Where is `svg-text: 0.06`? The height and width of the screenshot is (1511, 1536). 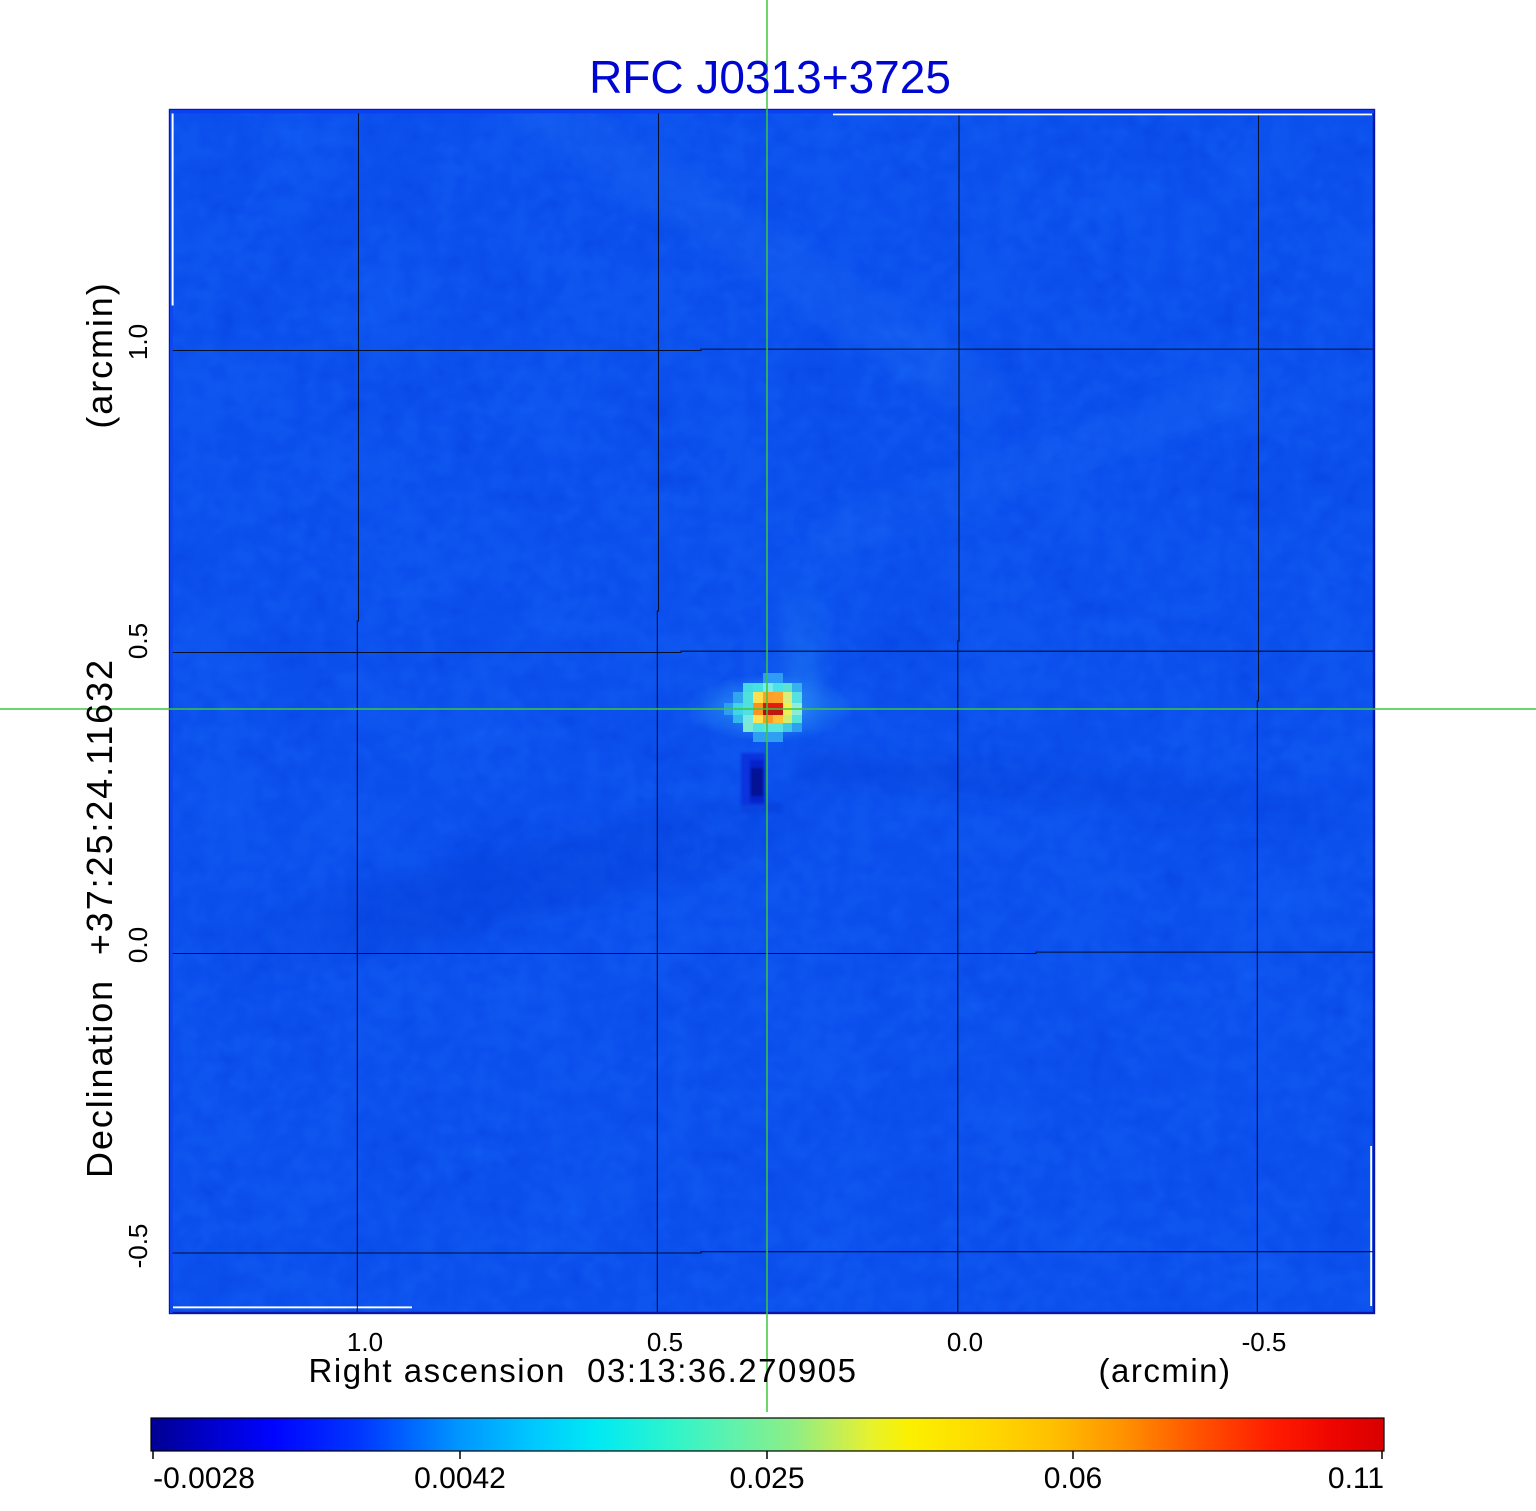
svg-text: 0.06 is located at coordinates (1073, 1478).